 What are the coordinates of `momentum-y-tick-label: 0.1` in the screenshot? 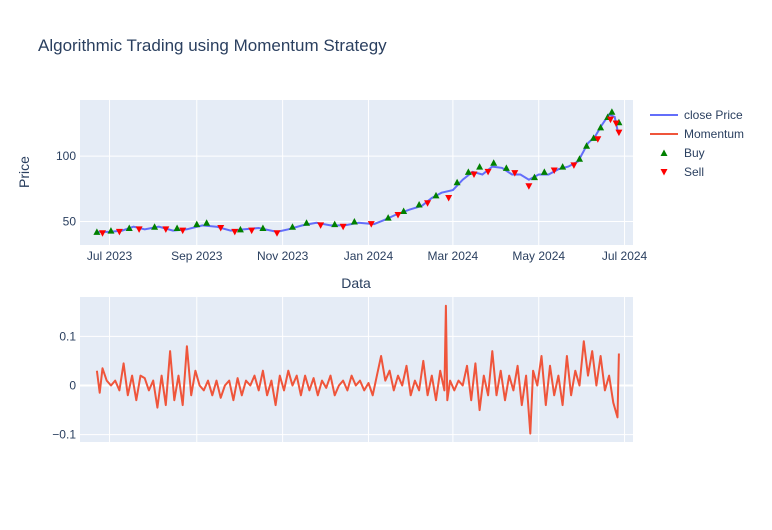 It's located at (67, 336).